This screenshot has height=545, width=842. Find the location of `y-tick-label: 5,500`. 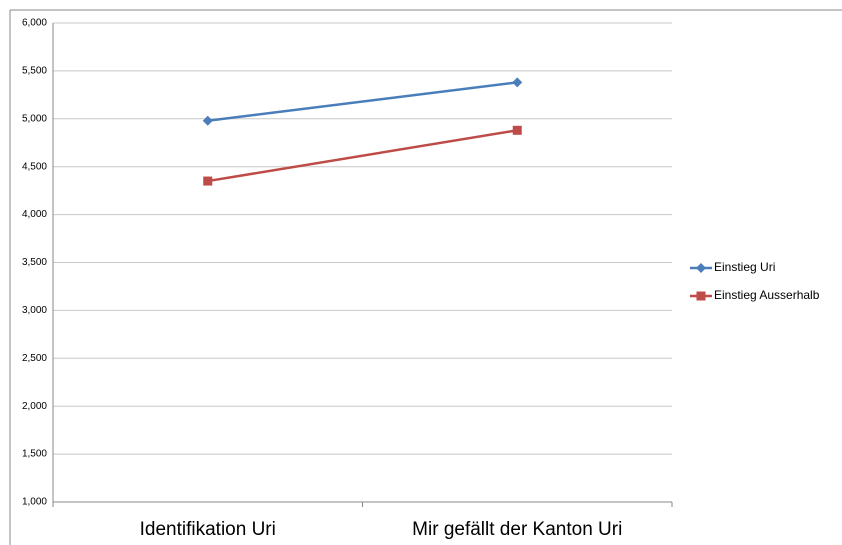

y-tick-label: 5,500 is located at coordinates (34, 71).